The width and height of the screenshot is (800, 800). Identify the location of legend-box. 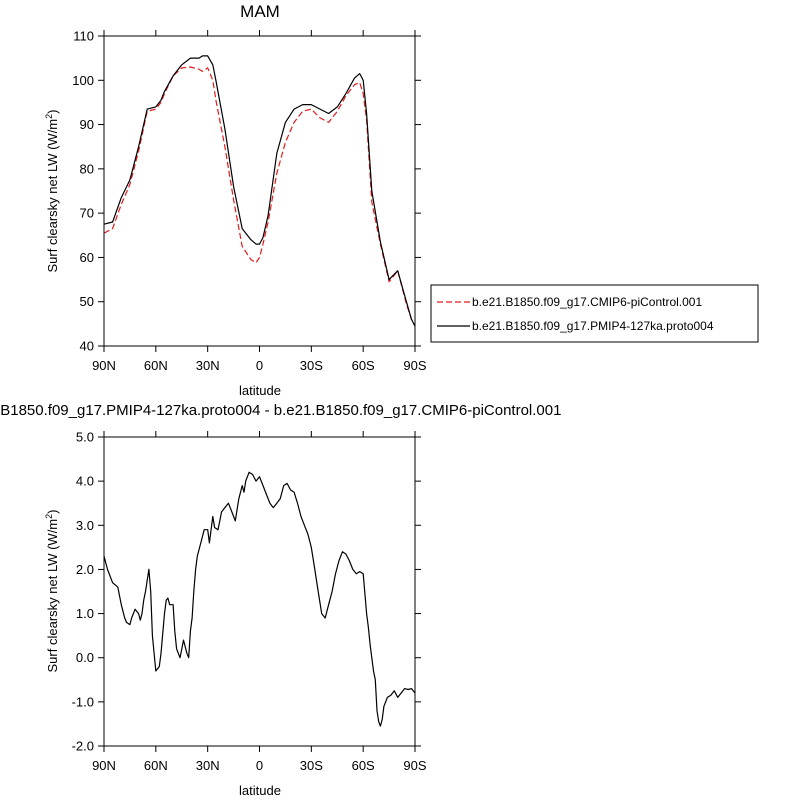
(594, 313).